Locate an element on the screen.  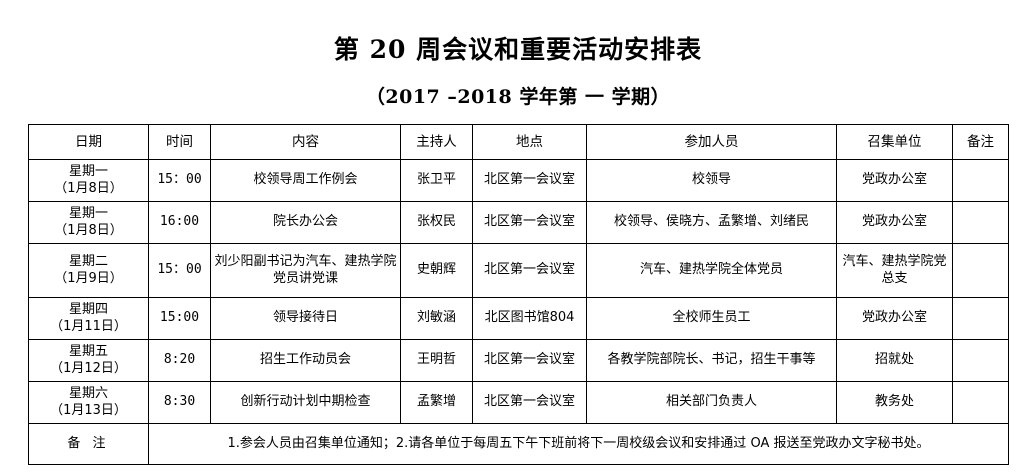
cell-content: 刘少阳副书记为汽车、建热学院党员讲党课 is located at coordinates (305, 270).